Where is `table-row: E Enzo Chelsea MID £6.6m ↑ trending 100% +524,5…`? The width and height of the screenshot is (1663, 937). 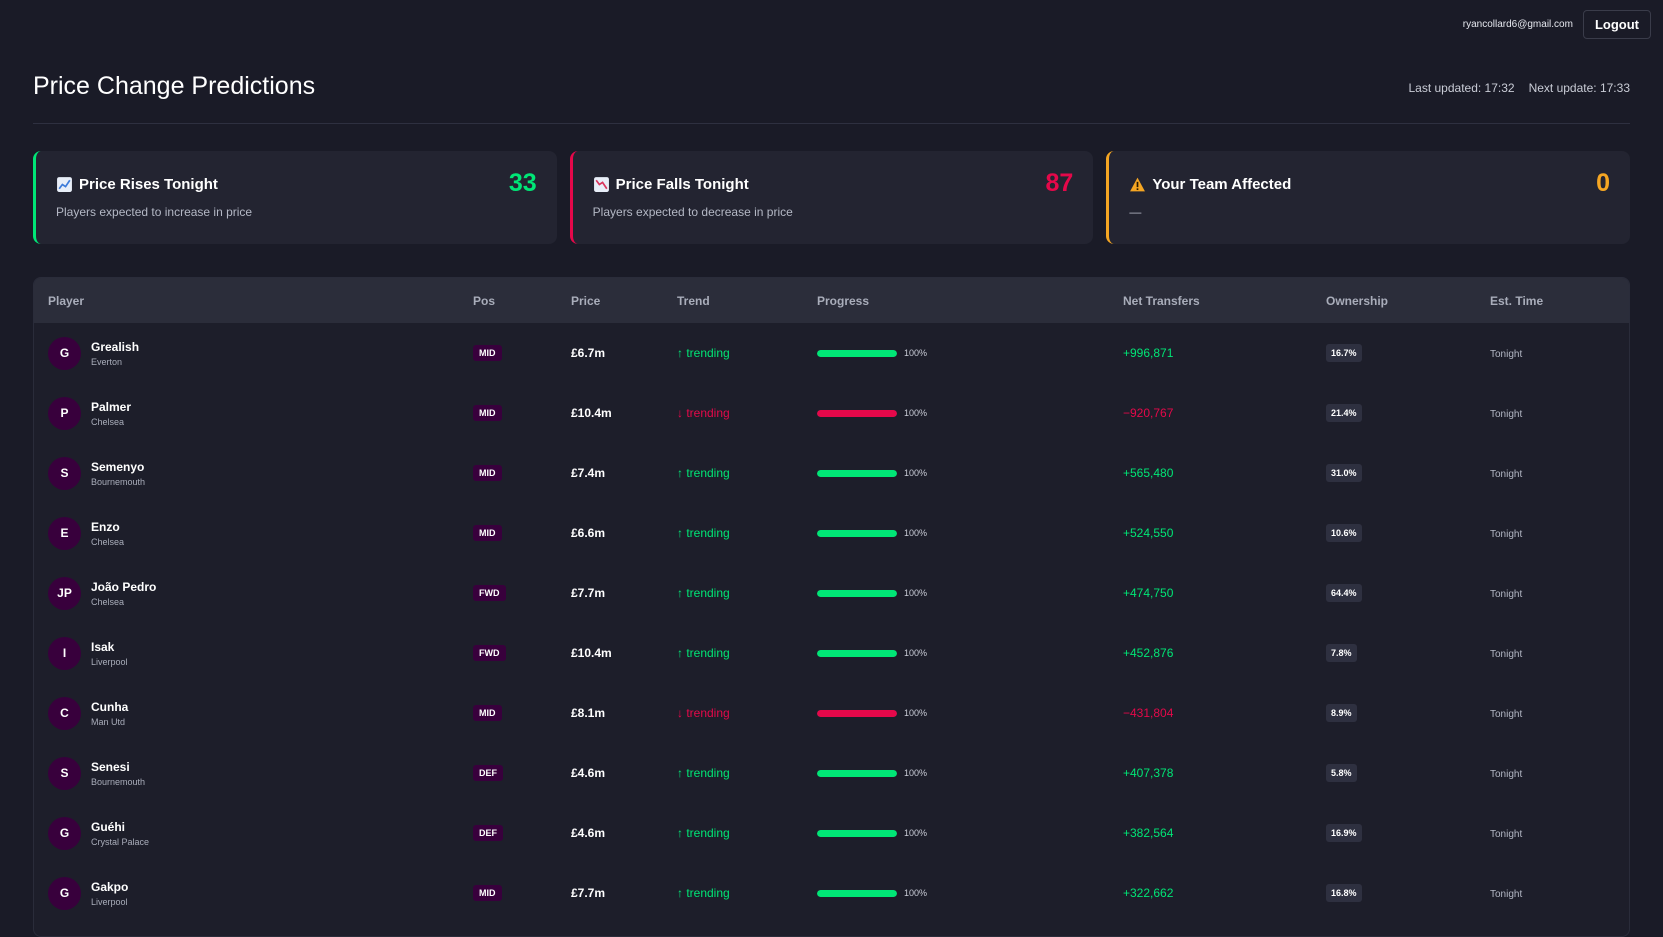
table-row: E Enzo Chelsea MID £6.6m ↑ trending 100% +524,5… is located at coordinates (831, 533).